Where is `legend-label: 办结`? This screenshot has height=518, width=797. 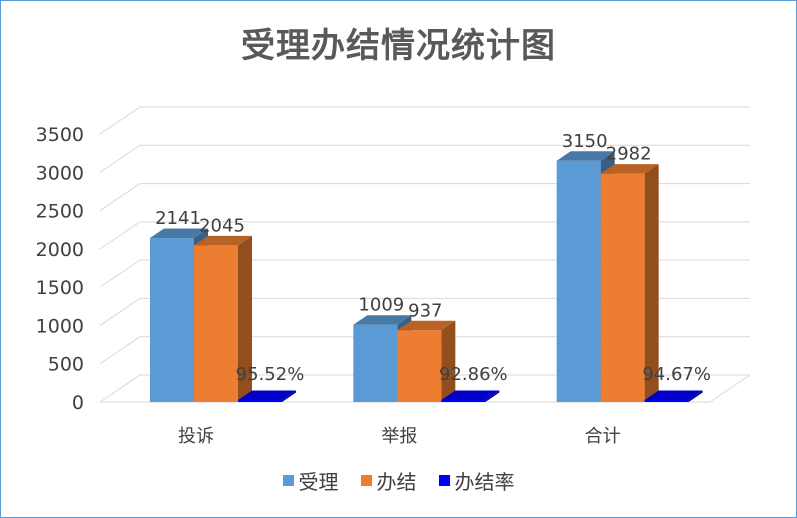 legend-label: 办结 is located at coordinates (396, 482).